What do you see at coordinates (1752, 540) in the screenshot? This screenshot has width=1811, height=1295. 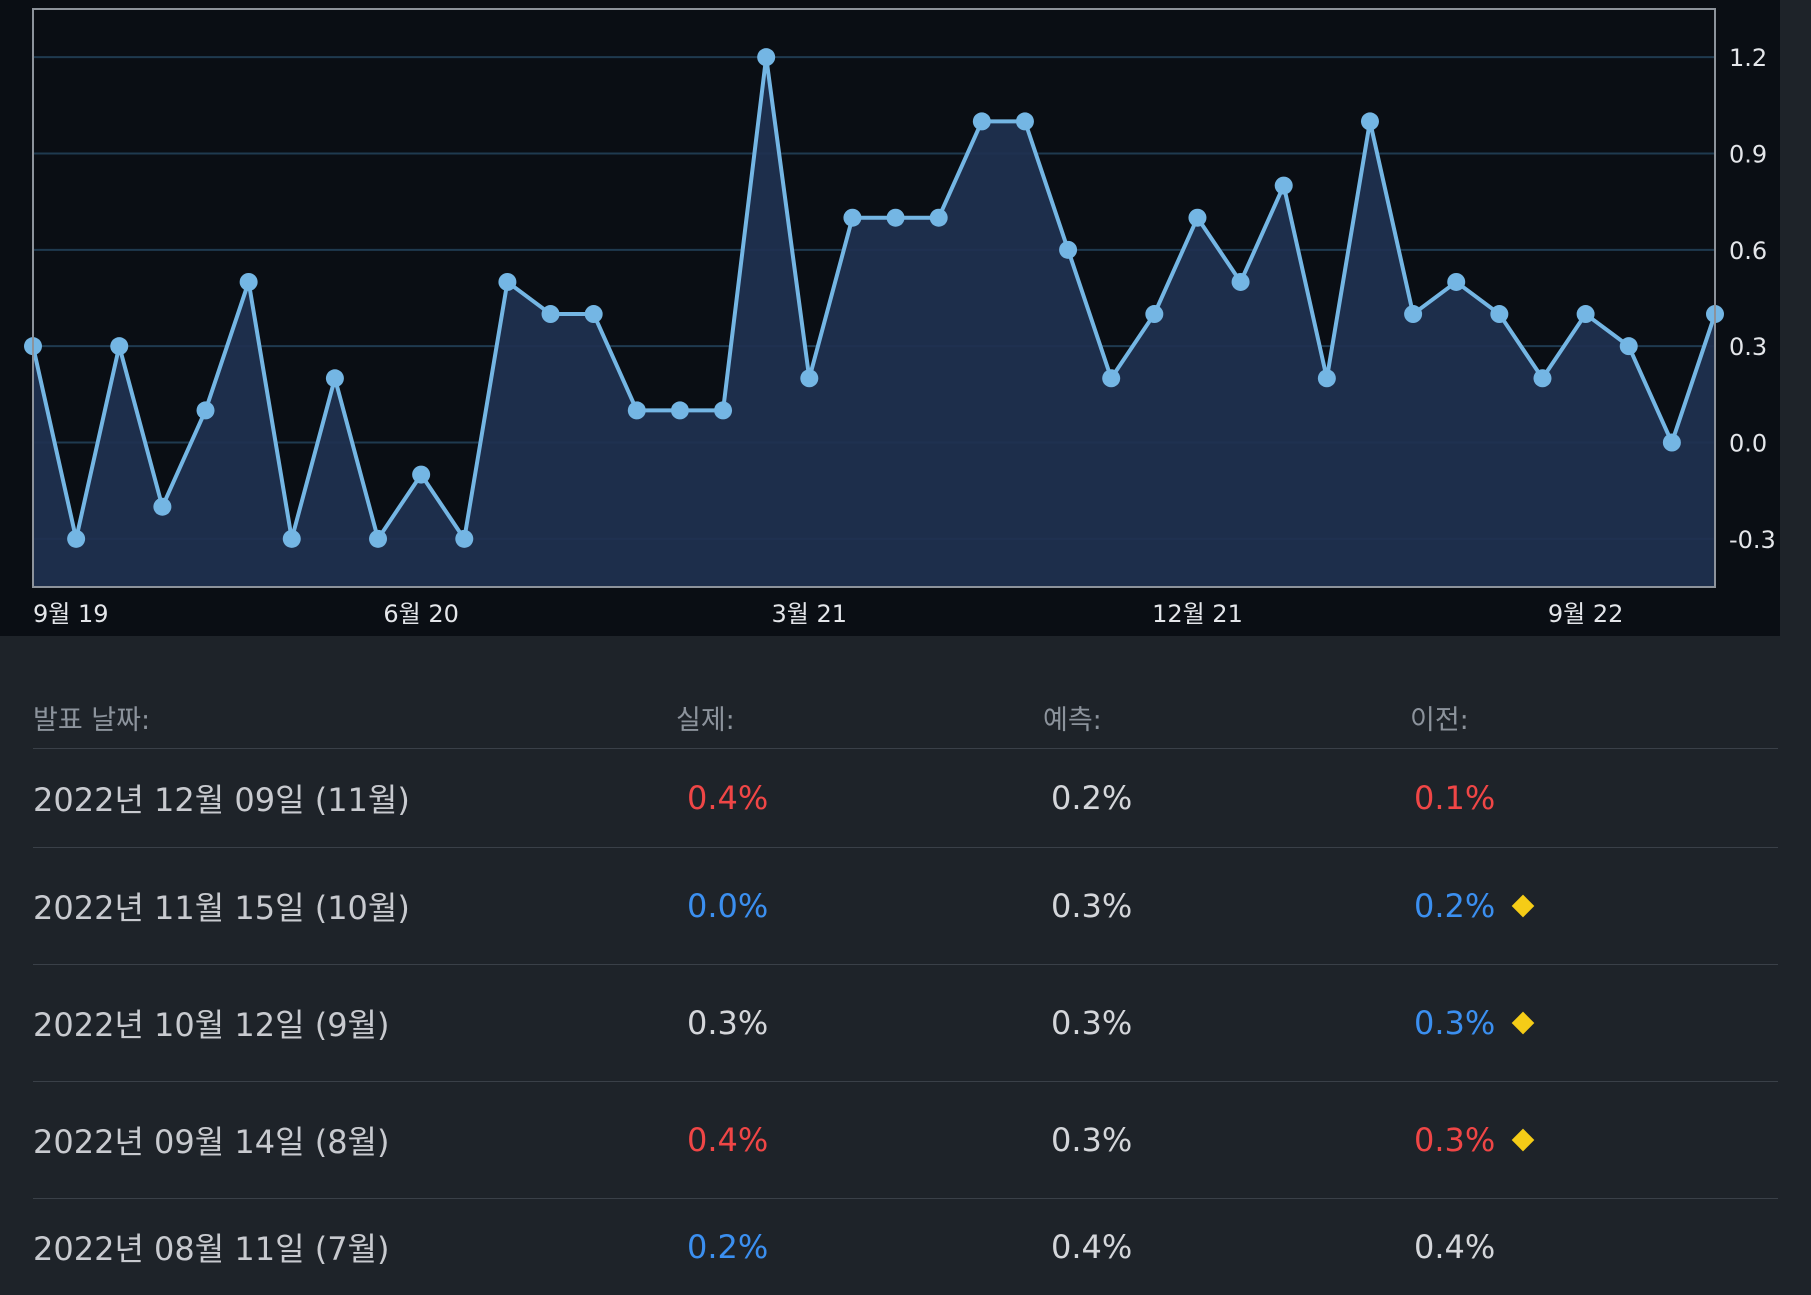 I see `y-tick-label: -0.3` at bounding box center [1752, 540].